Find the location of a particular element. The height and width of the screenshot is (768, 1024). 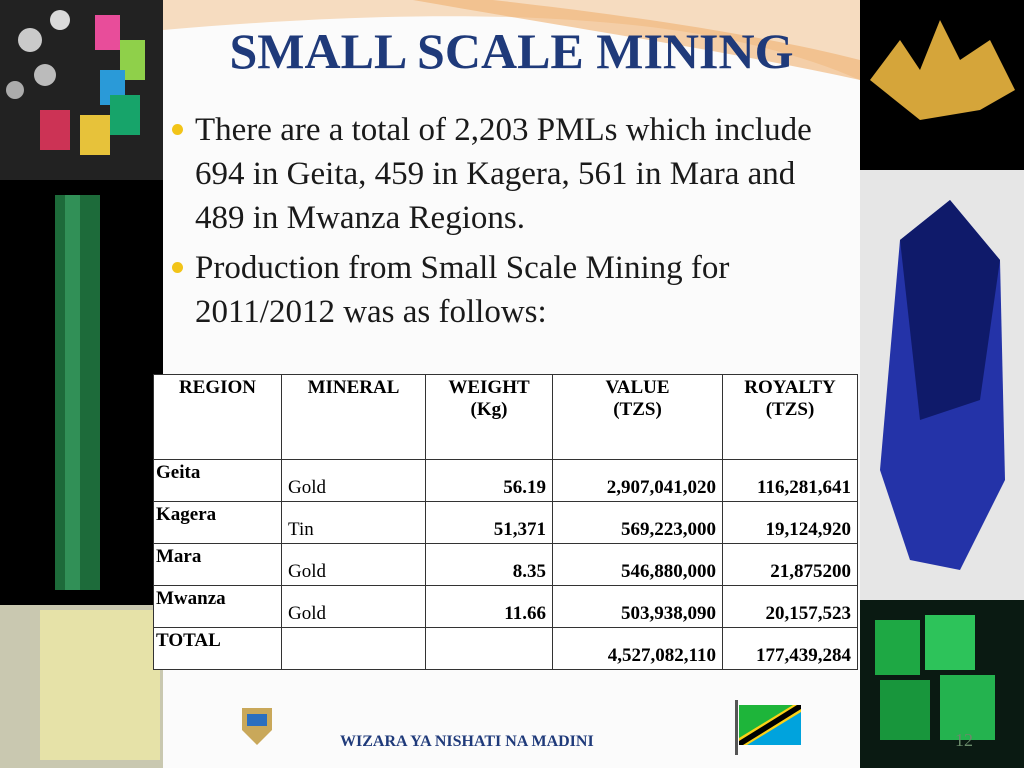

header-line: ROYALTY is located at coordinates (790, 387).